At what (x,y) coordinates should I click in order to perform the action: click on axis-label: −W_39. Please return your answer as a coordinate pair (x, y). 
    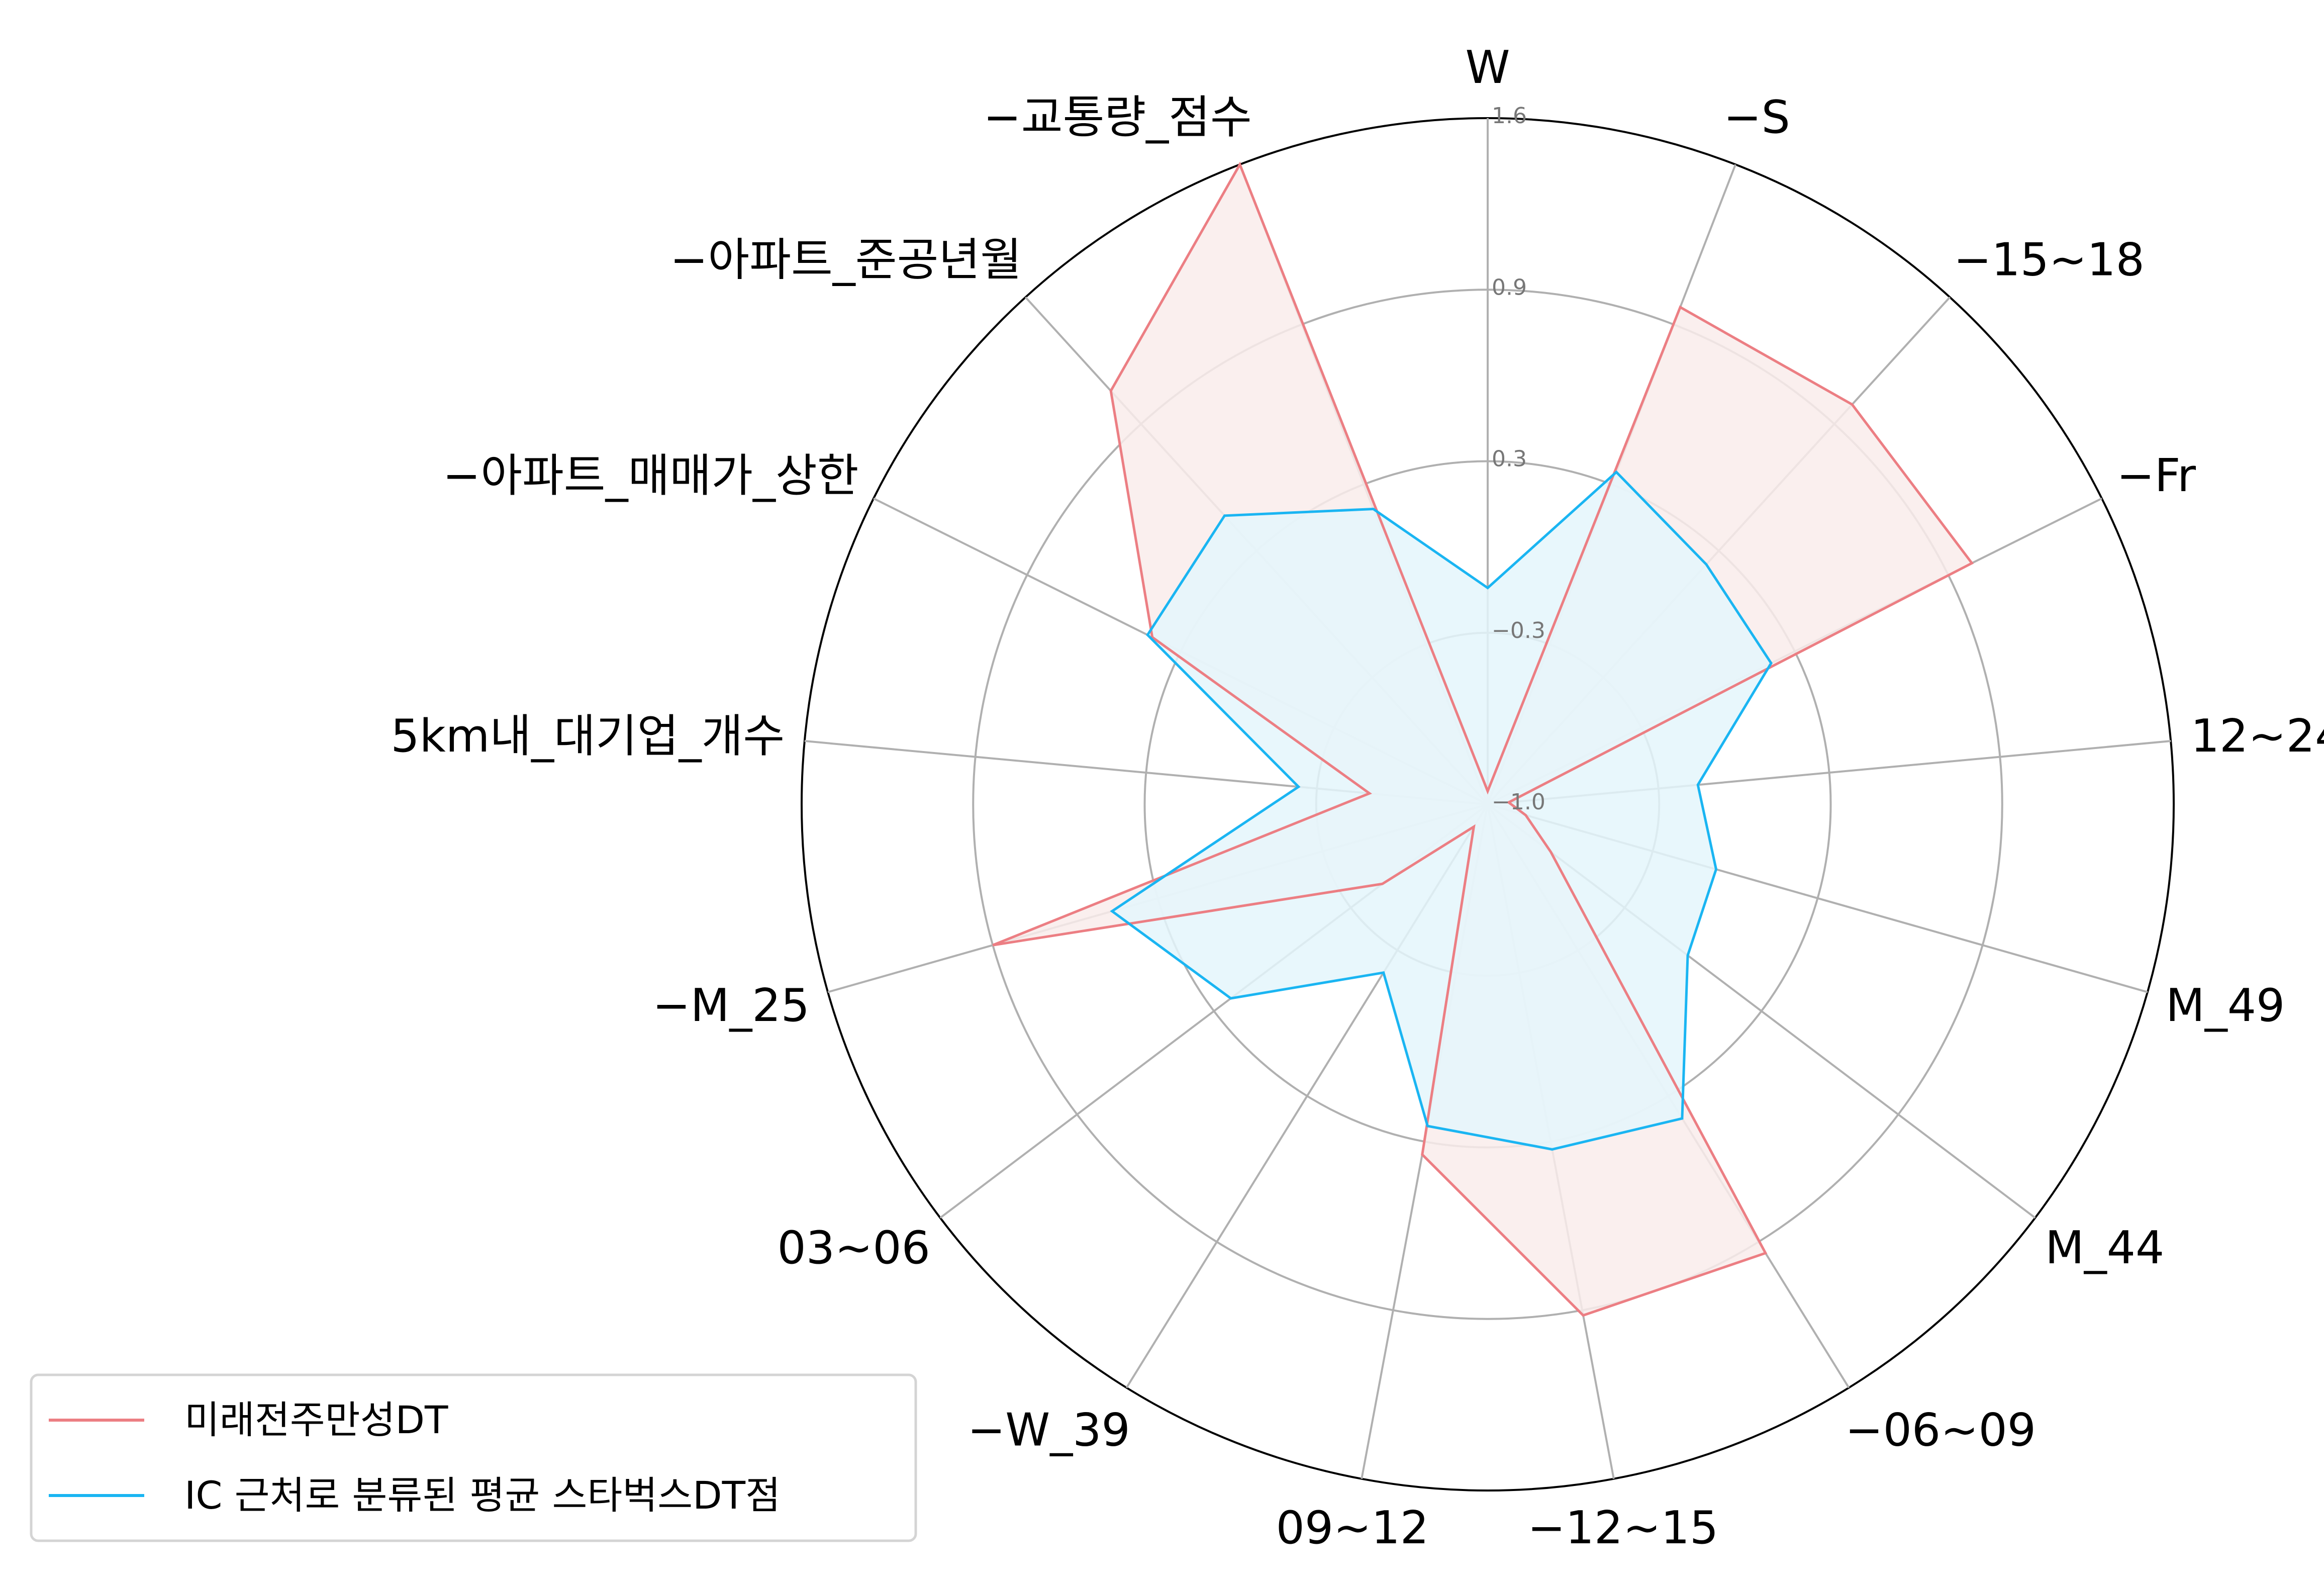
    Looking at the image, I should click on (1048, 1430).